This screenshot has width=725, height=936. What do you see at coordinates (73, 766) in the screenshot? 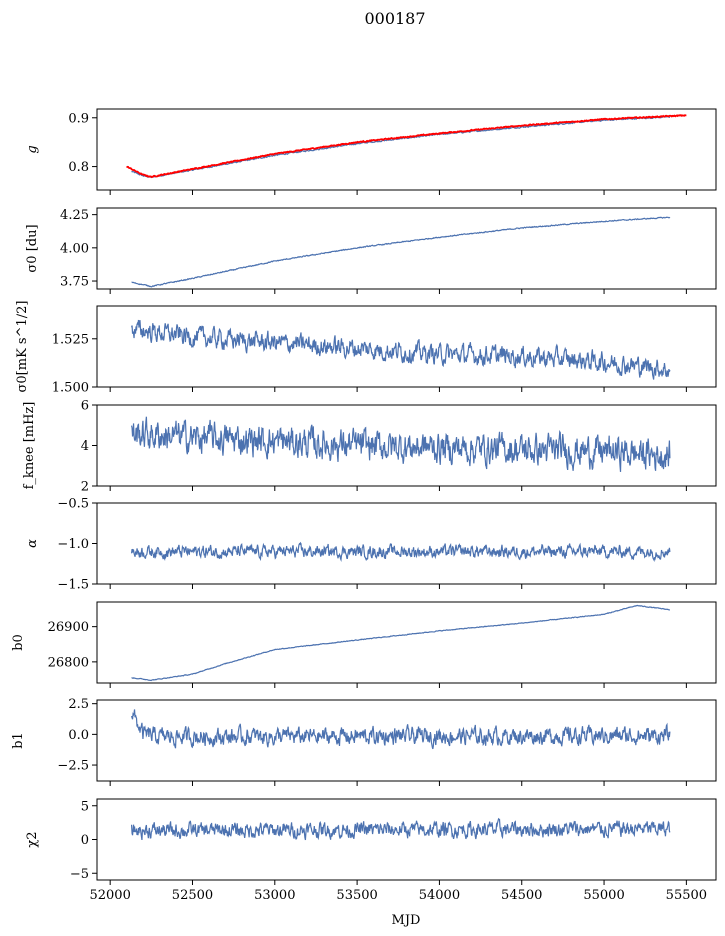
I see `y-tick-label: −2.5` at bounding box center [73, 766].